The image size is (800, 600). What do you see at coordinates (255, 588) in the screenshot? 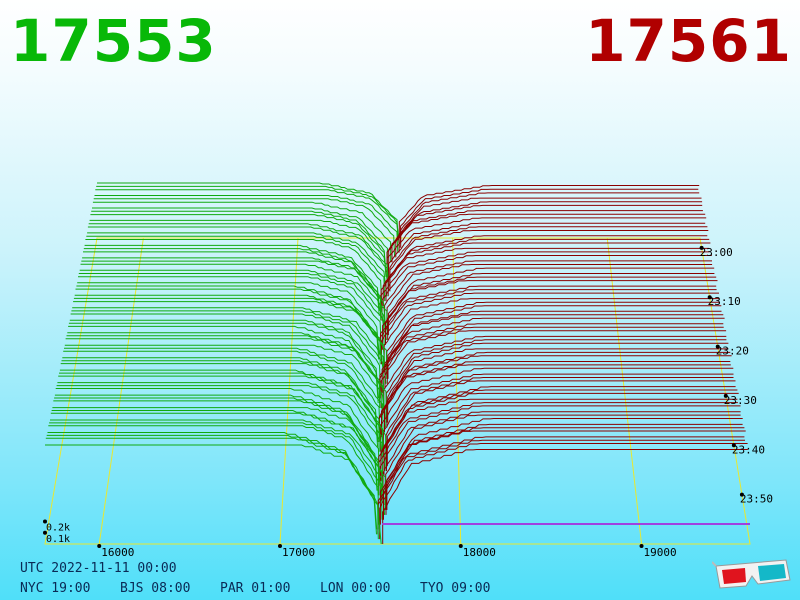
I see `zone-par: PAR 01:00` at bounding box center [255, 588].